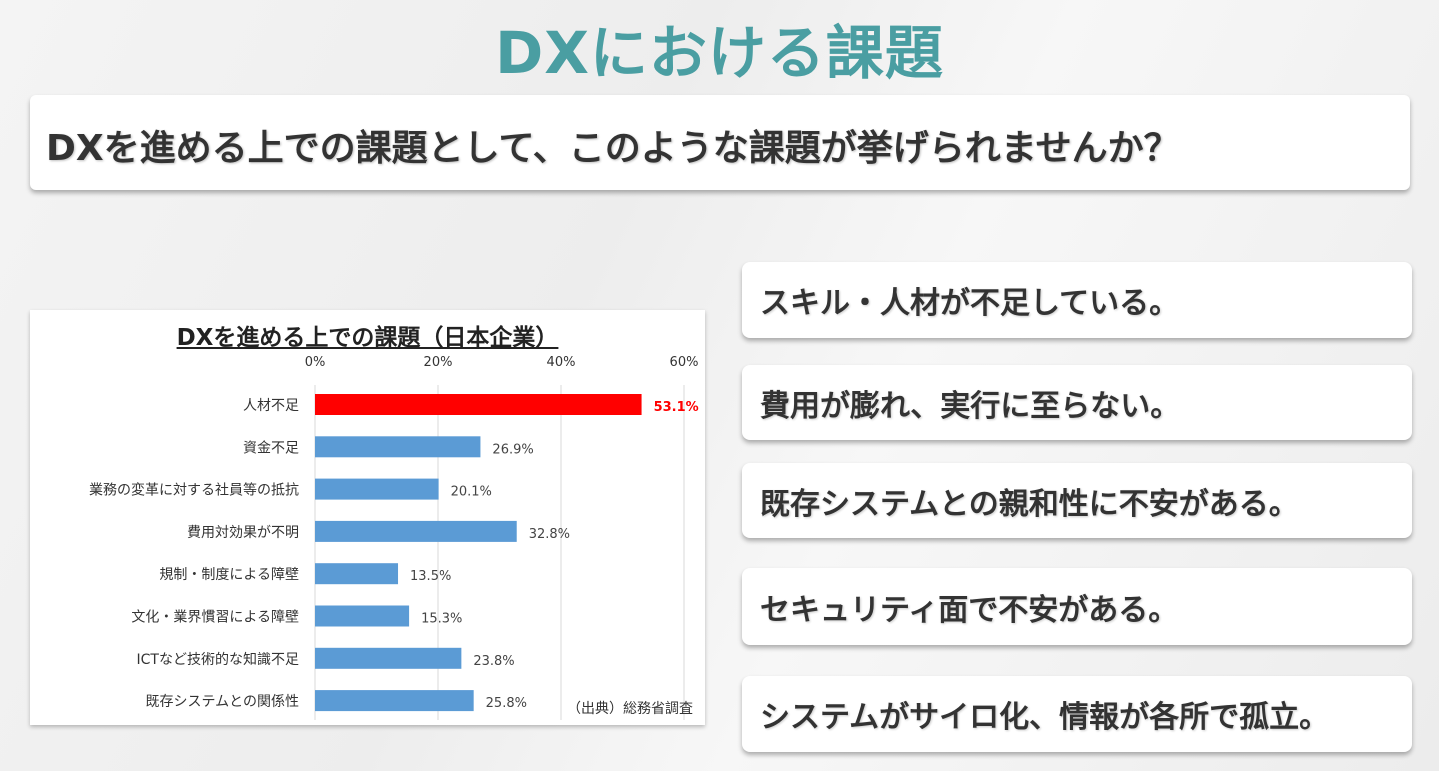 The image size is (1439, 771). What do you see at coordinates (561, 362) in the screenshot?
I see `x-tick-label: 40%` at bounding box center [561, 362].